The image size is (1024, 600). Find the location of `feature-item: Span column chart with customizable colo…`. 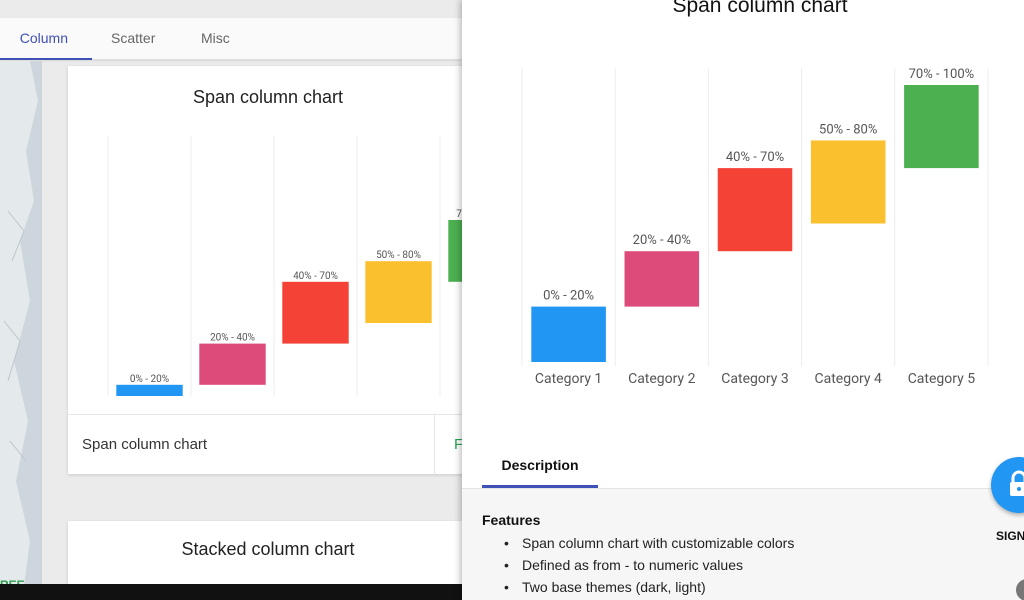

feature-item: Span column chart with customizable colo… is located at coordinates (648, 543).